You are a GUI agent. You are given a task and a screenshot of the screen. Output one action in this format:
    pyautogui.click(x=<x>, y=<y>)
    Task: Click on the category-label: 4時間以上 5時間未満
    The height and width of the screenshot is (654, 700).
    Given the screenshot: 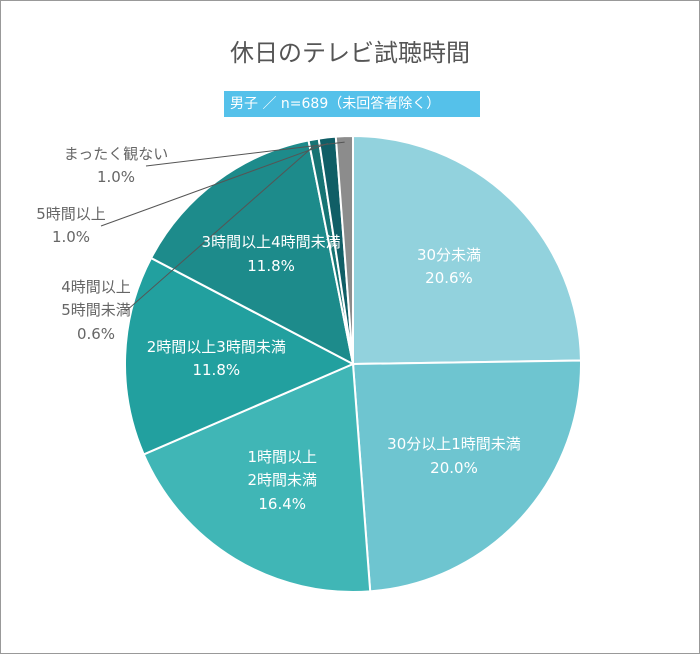 What is the action you would take?
    pyautogui.click(x=96, y=299)
    